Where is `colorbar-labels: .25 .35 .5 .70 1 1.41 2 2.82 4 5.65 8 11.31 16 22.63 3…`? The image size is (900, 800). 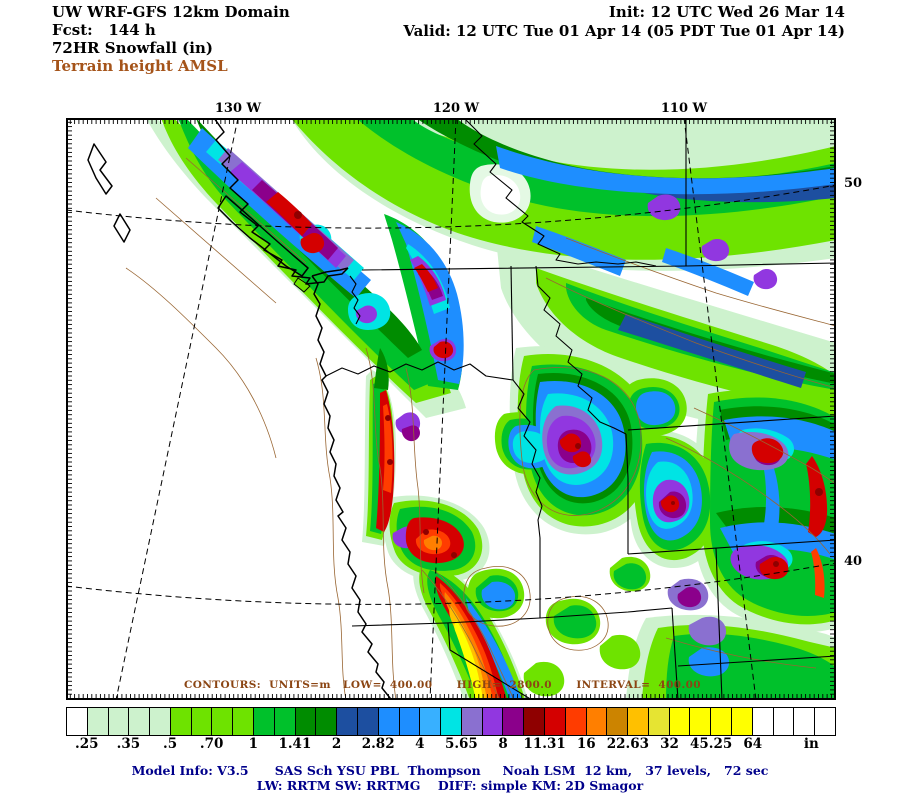 colorbar-labels: .25 .35 .5 .70 1 1.41 2 2.82 4 5.65 8 11.31 16 22.63 3… is located at coordinates (451, 744).